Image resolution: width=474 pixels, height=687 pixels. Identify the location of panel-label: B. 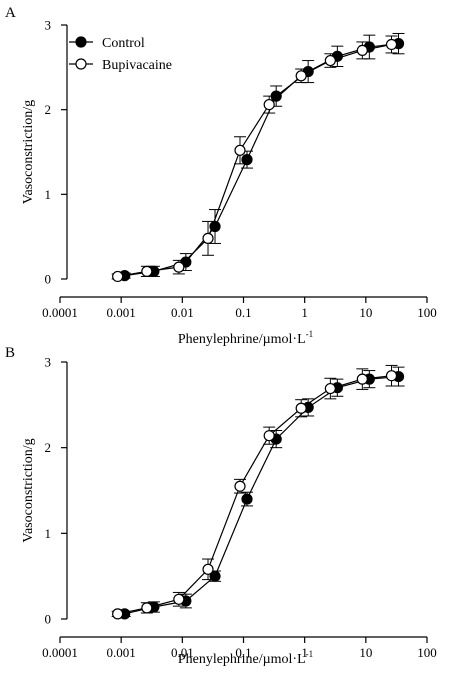
(10, 353).